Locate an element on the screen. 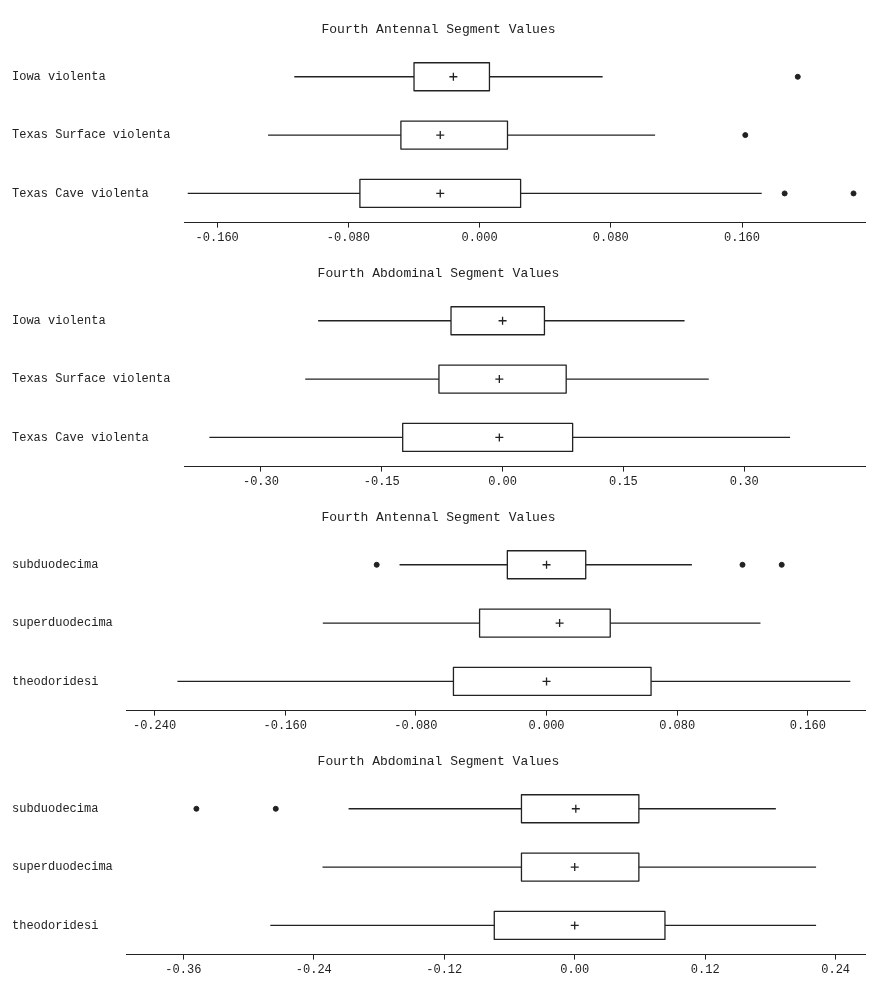 The width and height of the screenshot is (881, 1002). x-tick-label: 0.24 is located at coordinates (836, 969).